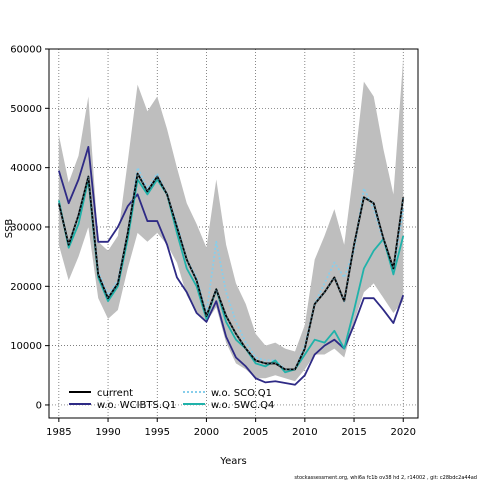 This screenshot has height=484, width=480. What do you see at coordinates (26, 50) in the screenshot?
I see `y-tick-label: 60000` at bounding box center [26, 50].